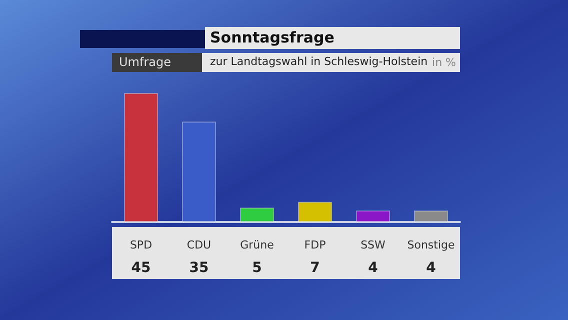  Describe the element at coordinates (145, 62) in the screenshot. I see `text: Umfrage` at that location.